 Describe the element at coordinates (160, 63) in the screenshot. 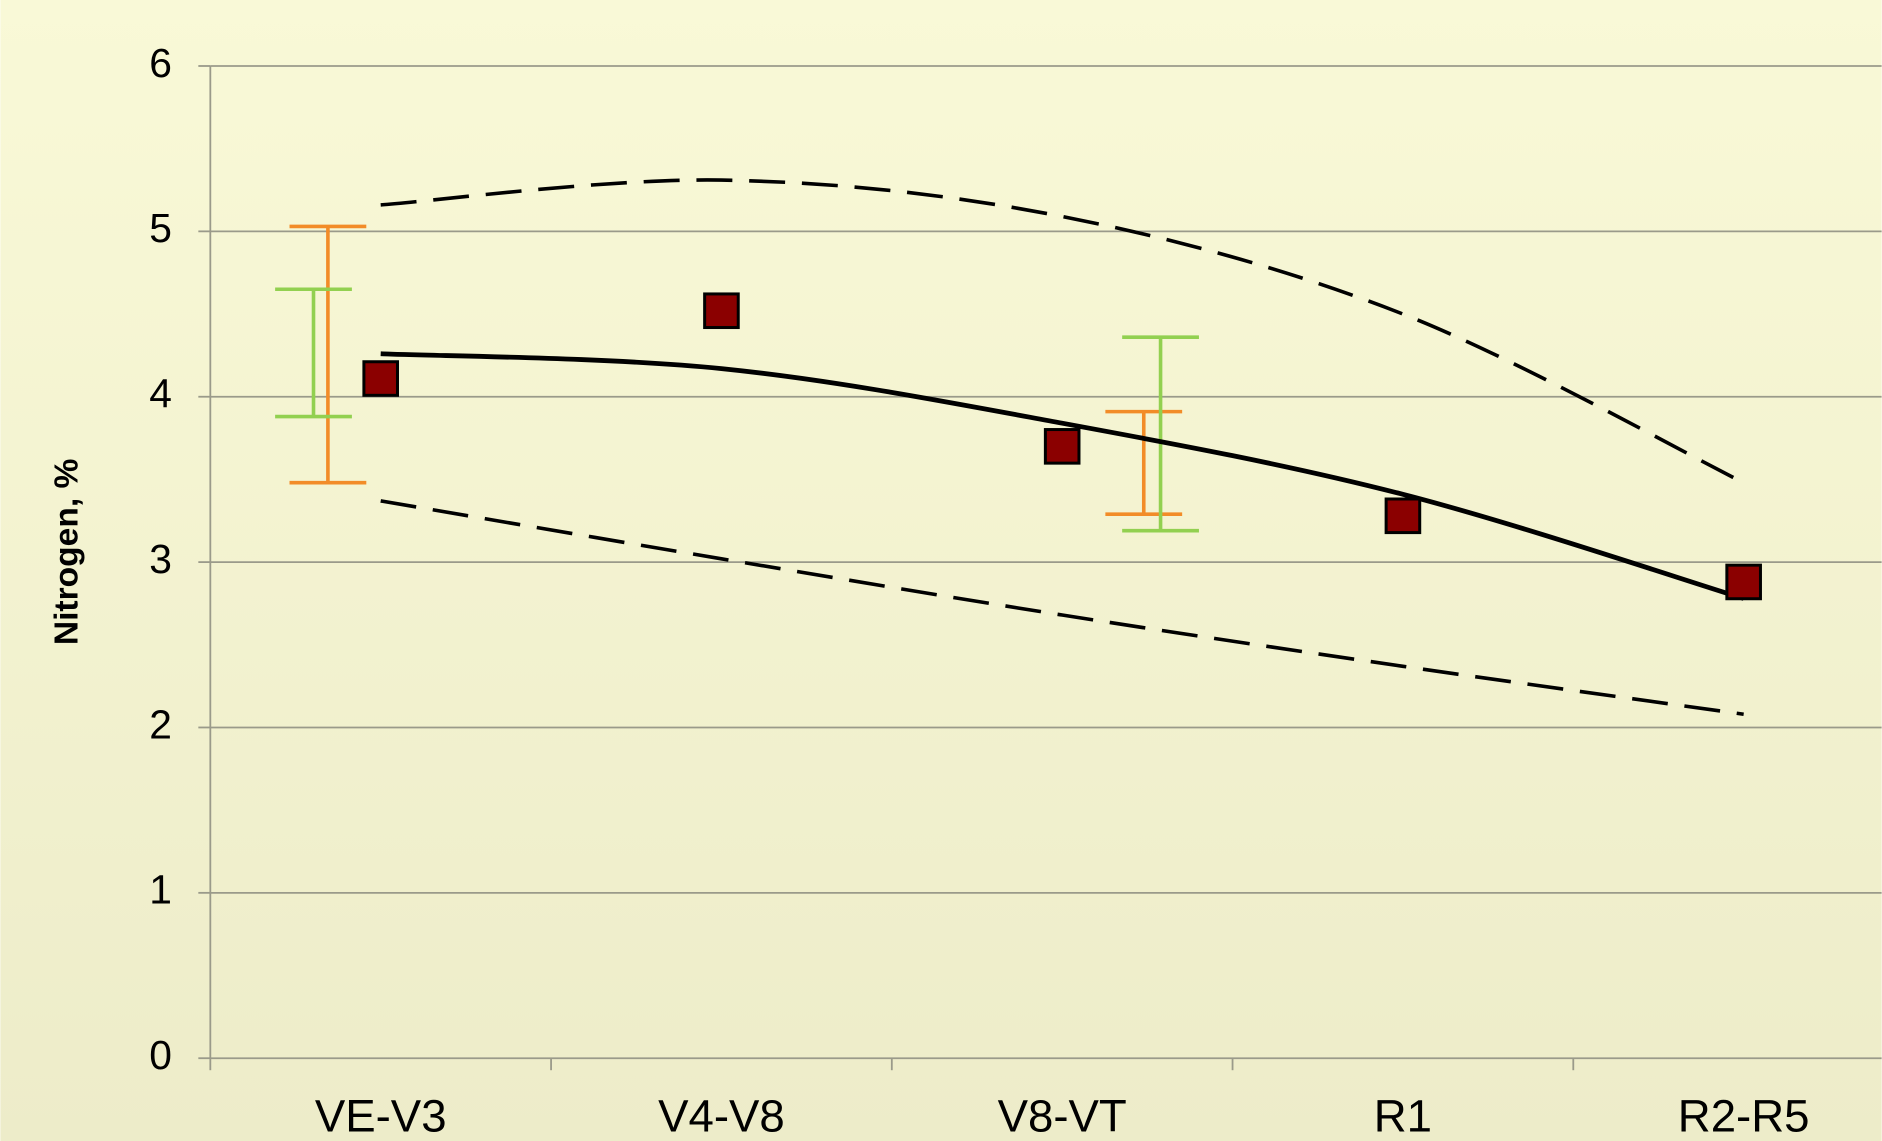

I see `y-tick-label: 6` at that location.